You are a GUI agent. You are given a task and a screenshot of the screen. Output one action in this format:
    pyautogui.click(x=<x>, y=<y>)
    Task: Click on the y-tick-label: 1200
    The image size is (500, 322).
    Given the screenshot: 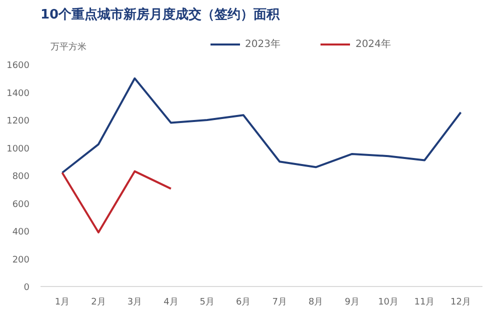 What is the action you would take?
    pyautogui.click(x=18, y=121)
    